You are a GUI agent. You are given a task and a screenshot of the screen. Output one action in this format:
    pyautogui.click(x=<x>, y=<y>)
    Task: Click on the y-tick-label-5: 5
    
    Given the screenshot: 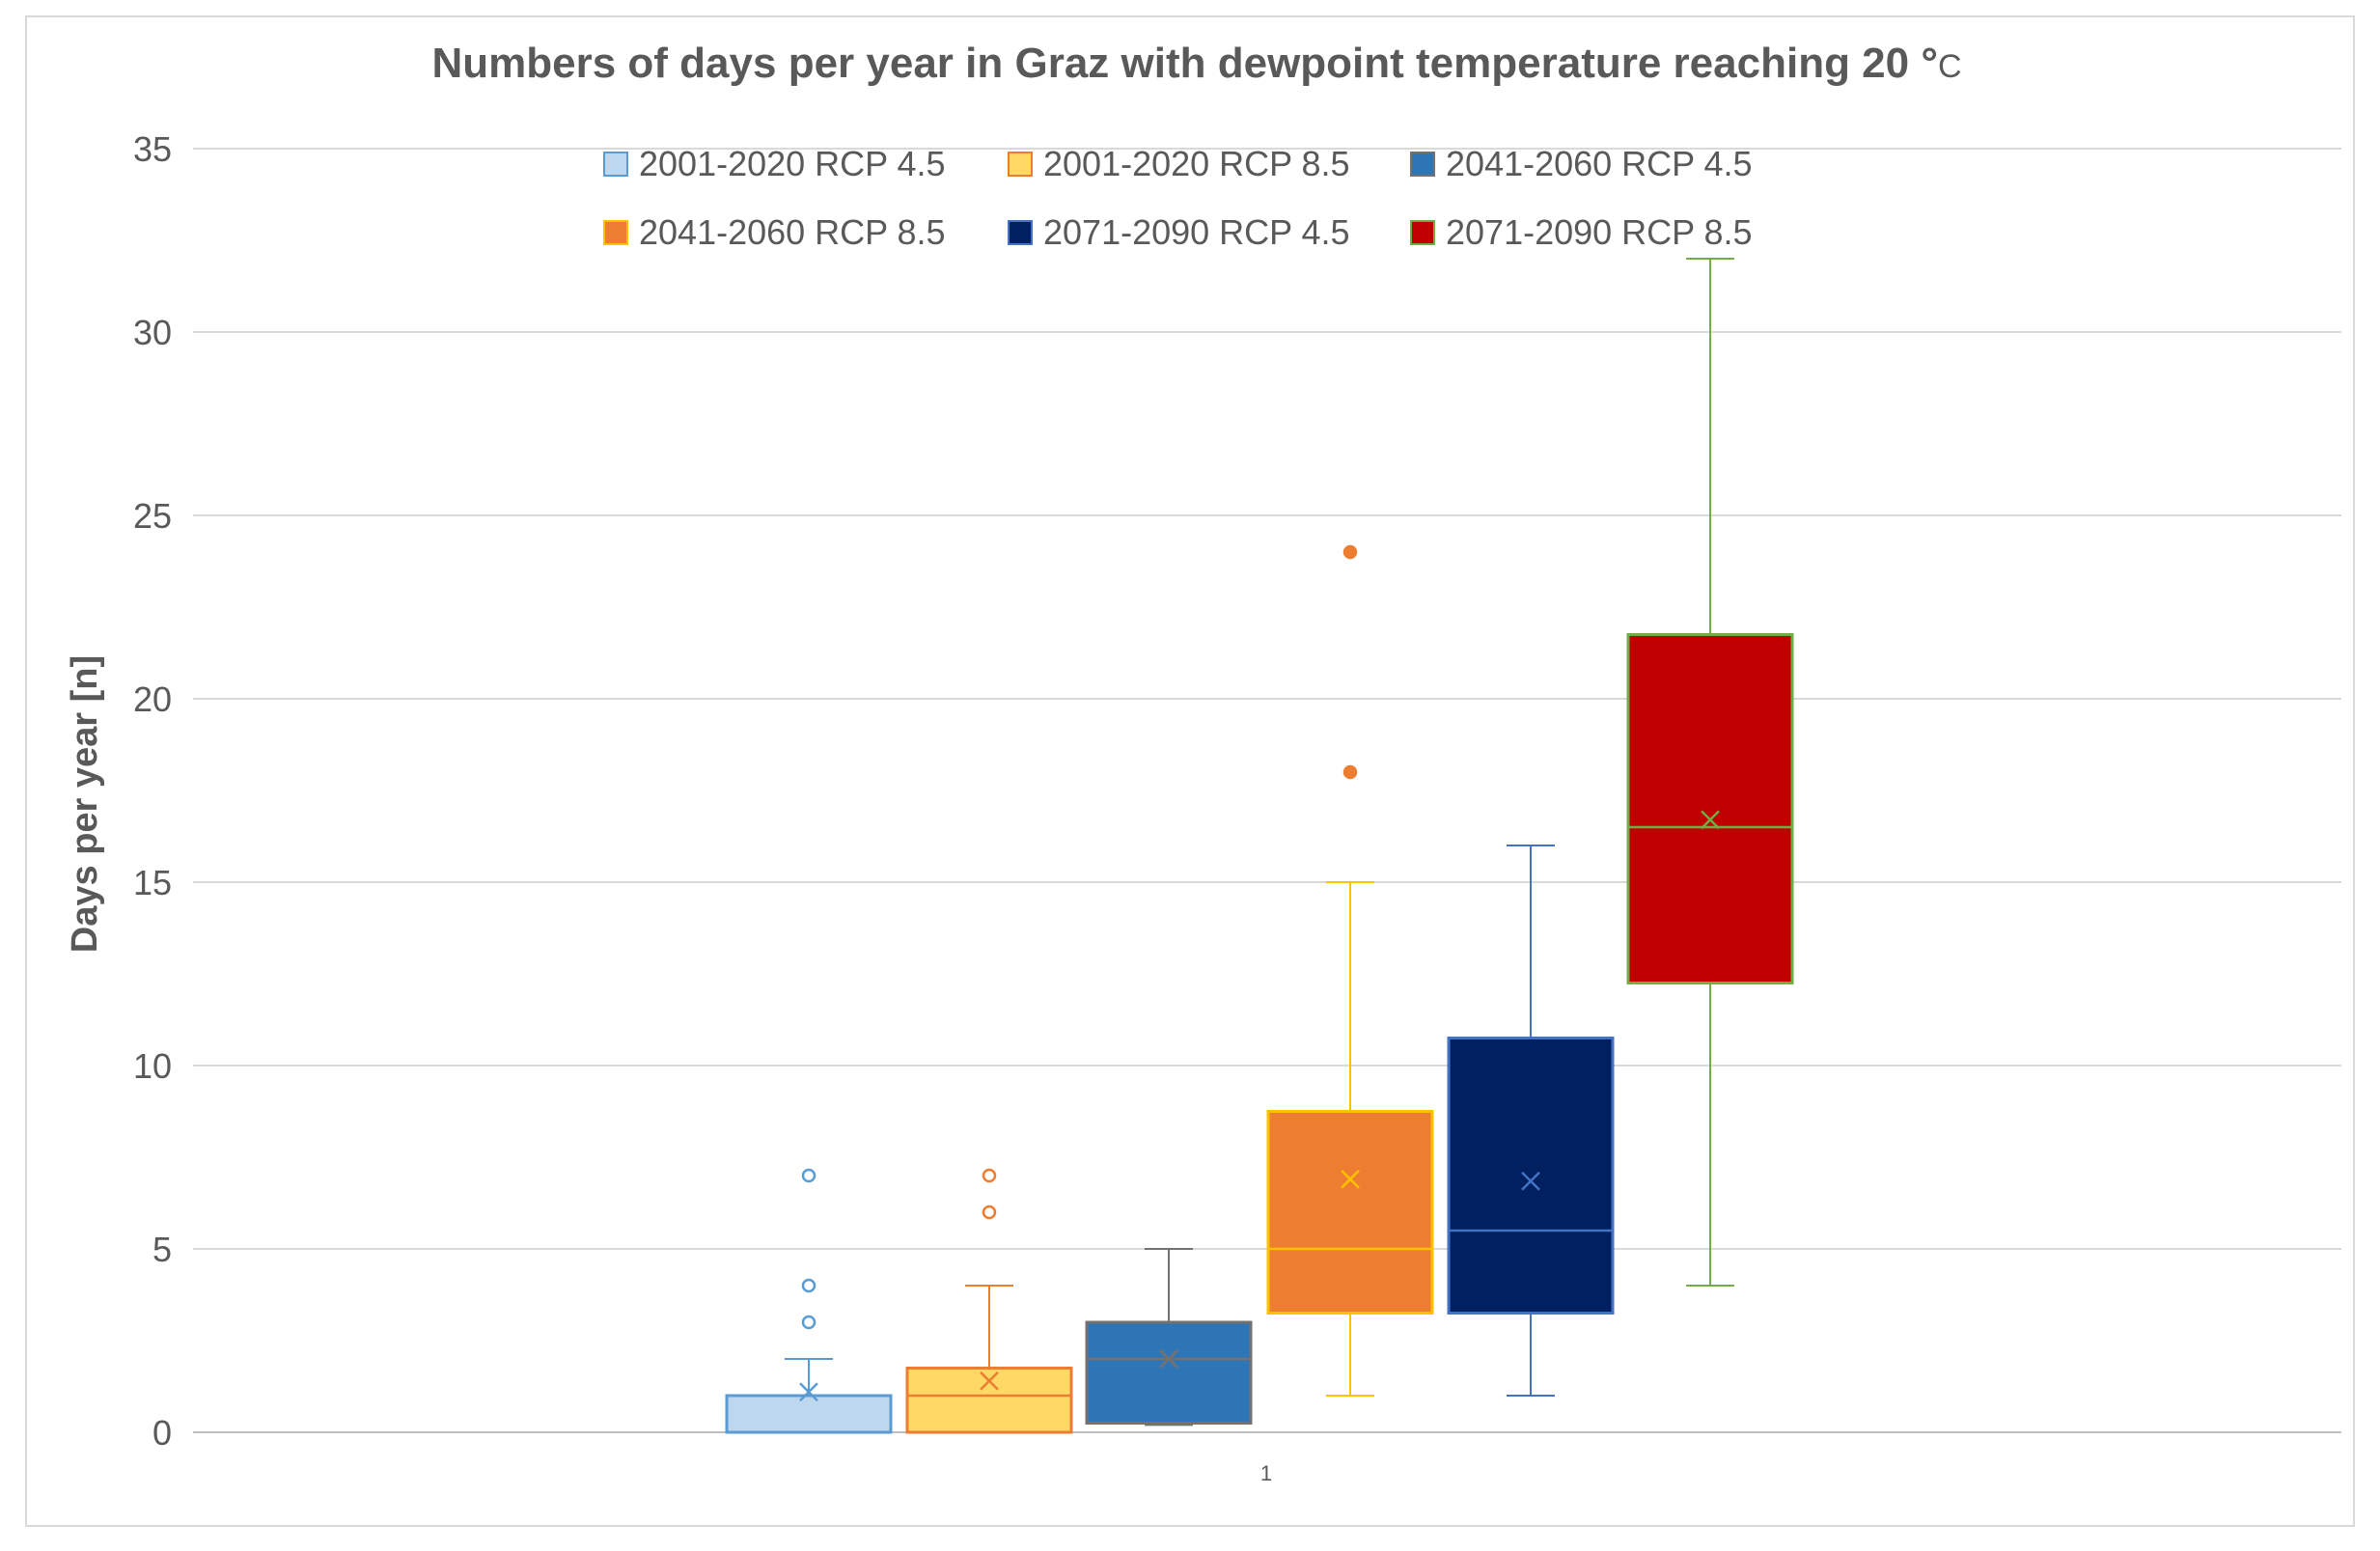 What is the action you would take?
    pyautogui.click(x=162, y=1249)
    